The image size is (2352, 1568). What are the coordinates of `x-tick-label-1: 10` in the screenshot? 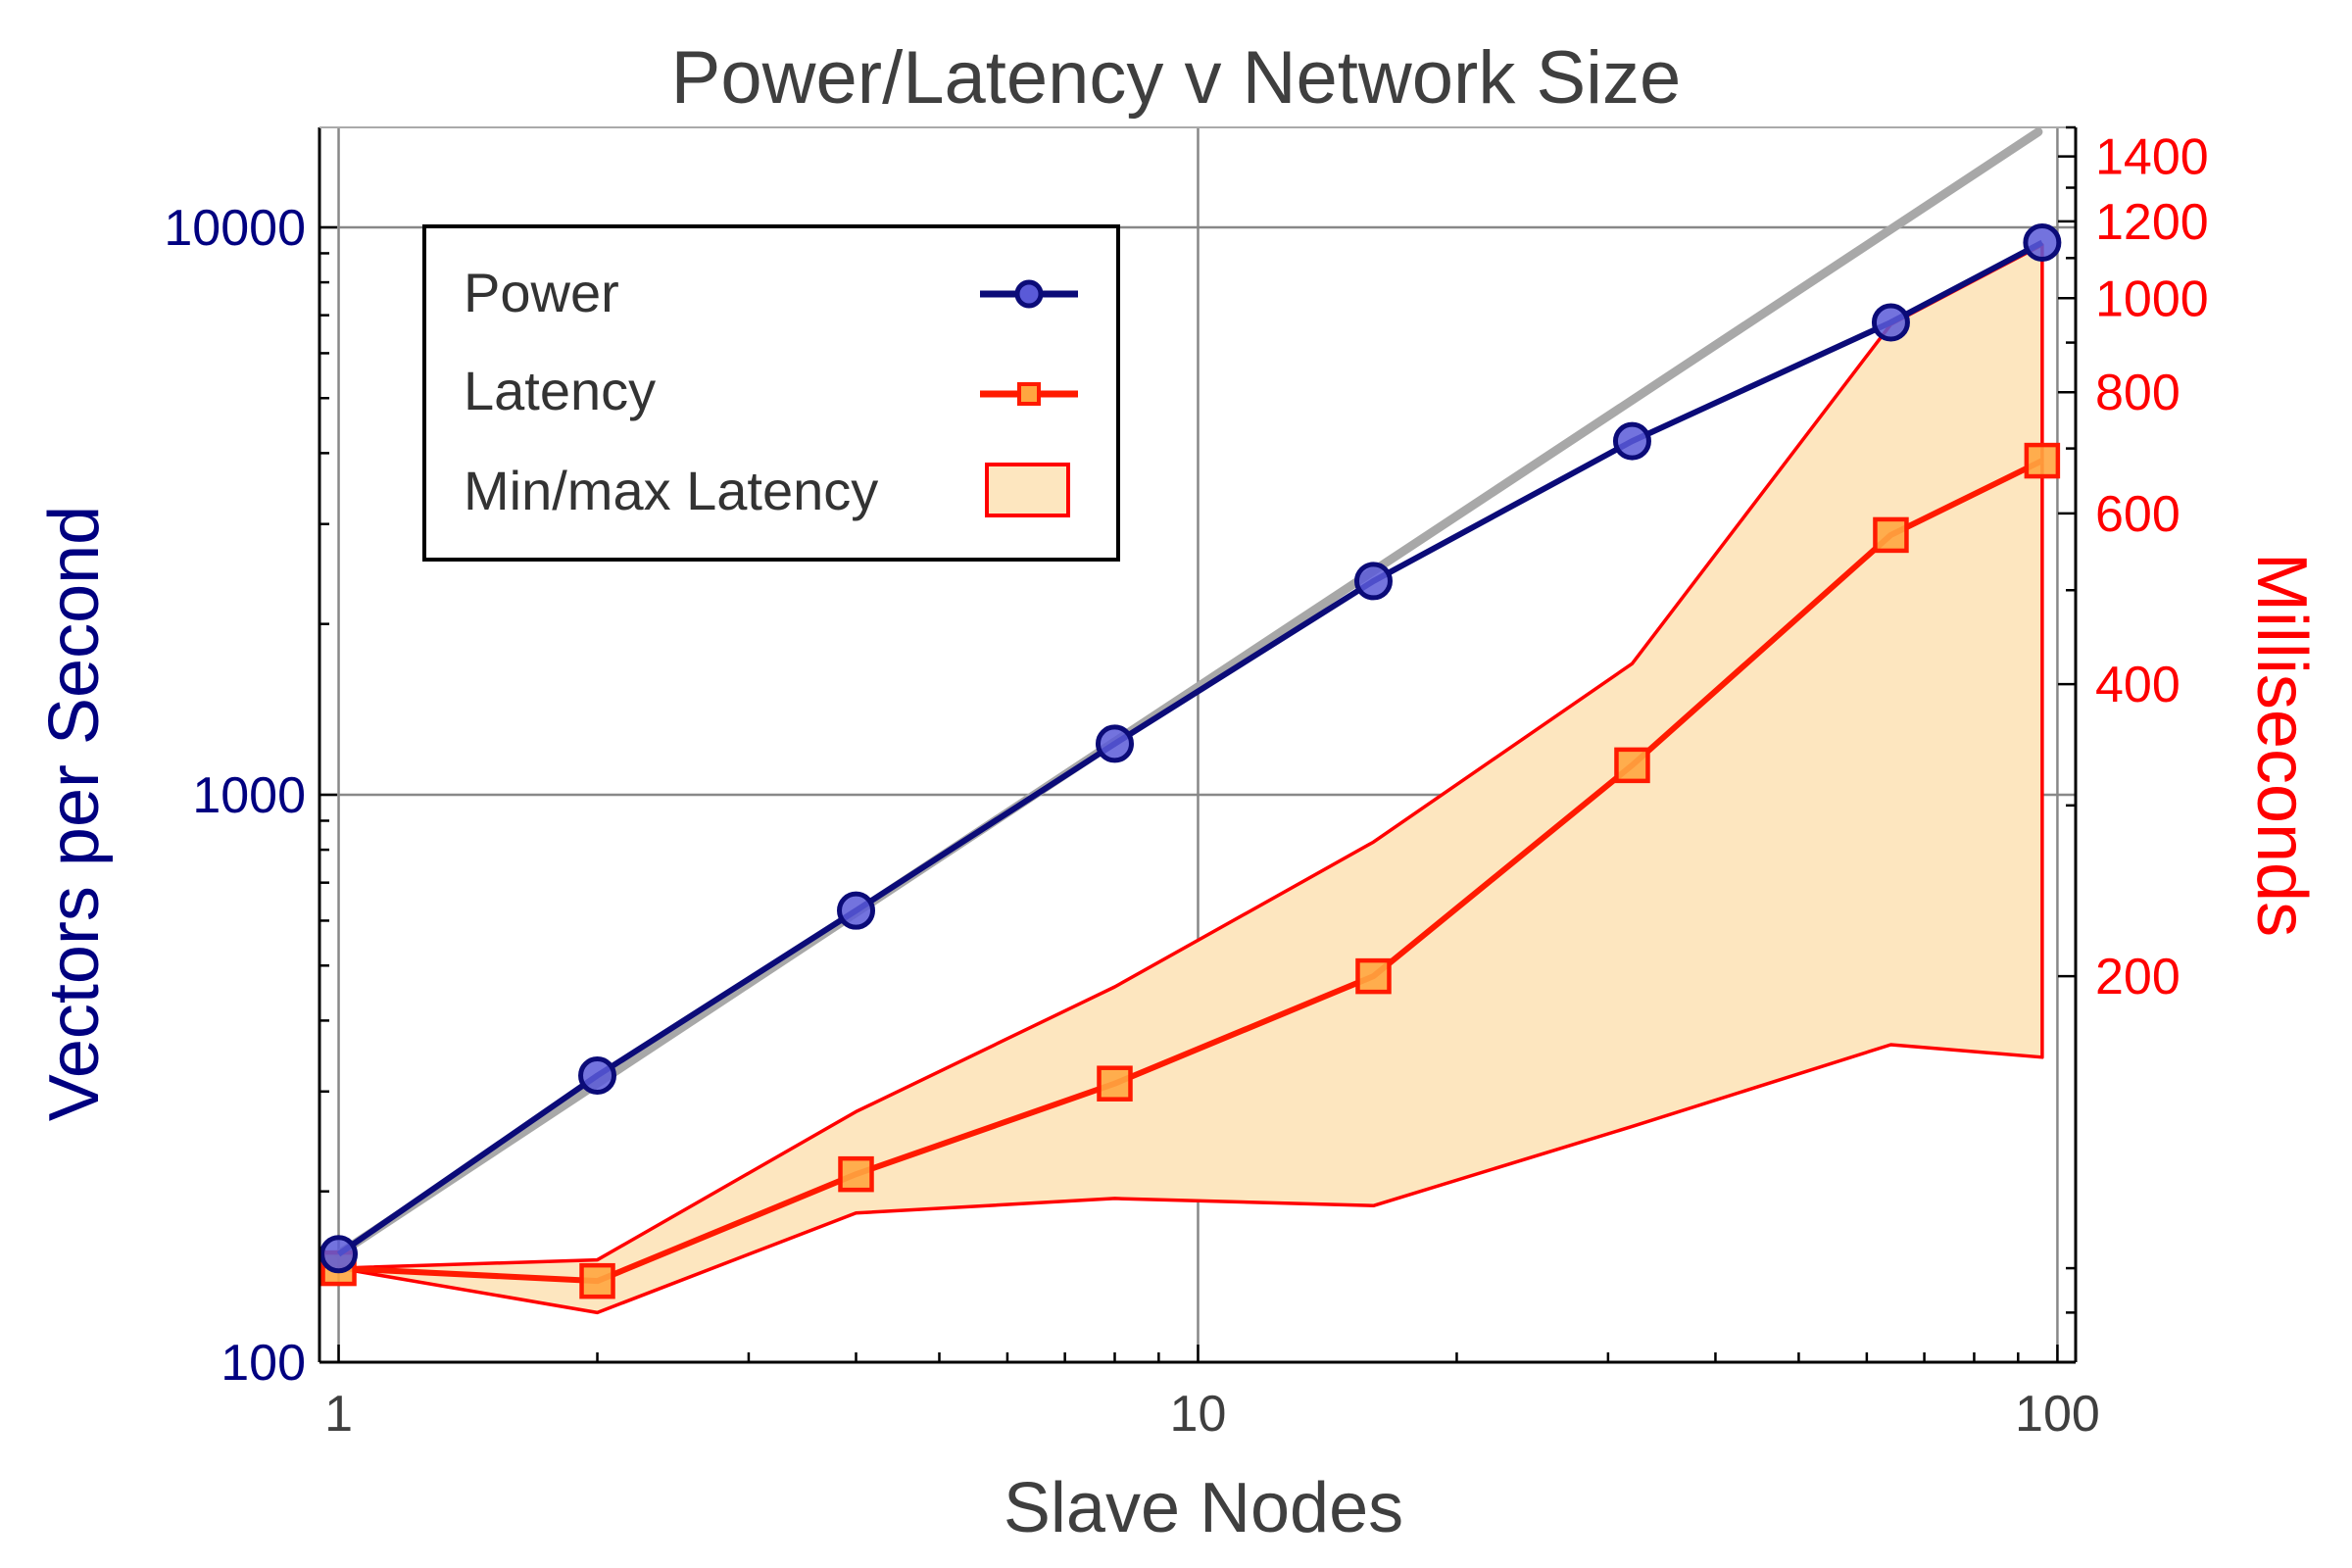 It's located at (1198, 1415).